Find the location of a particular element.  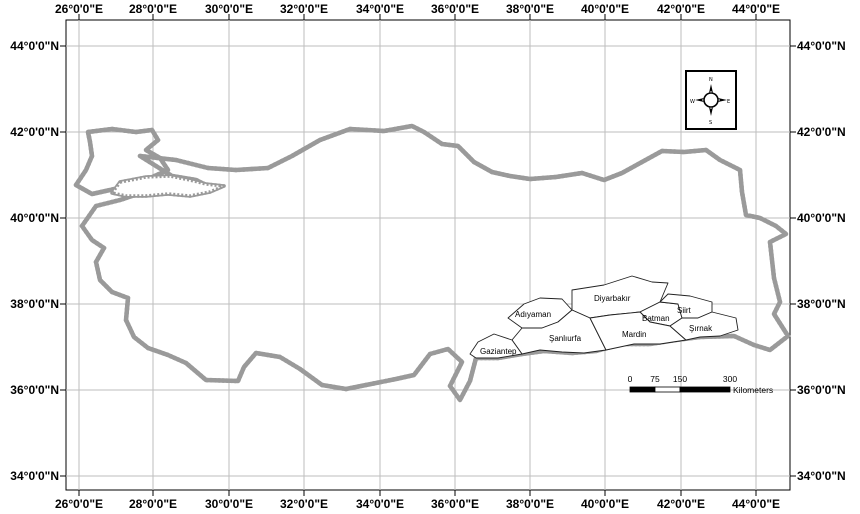

province-label-mardin: Mardin is located at coordinates (634, 334).